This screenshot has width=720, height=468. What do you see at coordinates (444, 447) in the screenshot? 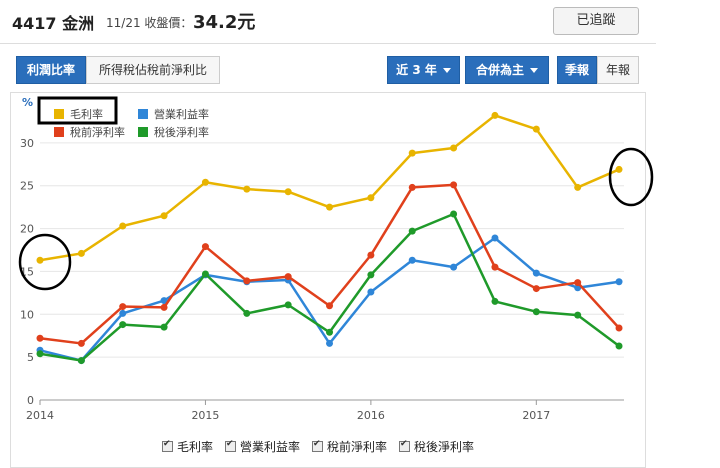
I see `toggle-label: 稅後淨利率` at bounding box center [444, 447].